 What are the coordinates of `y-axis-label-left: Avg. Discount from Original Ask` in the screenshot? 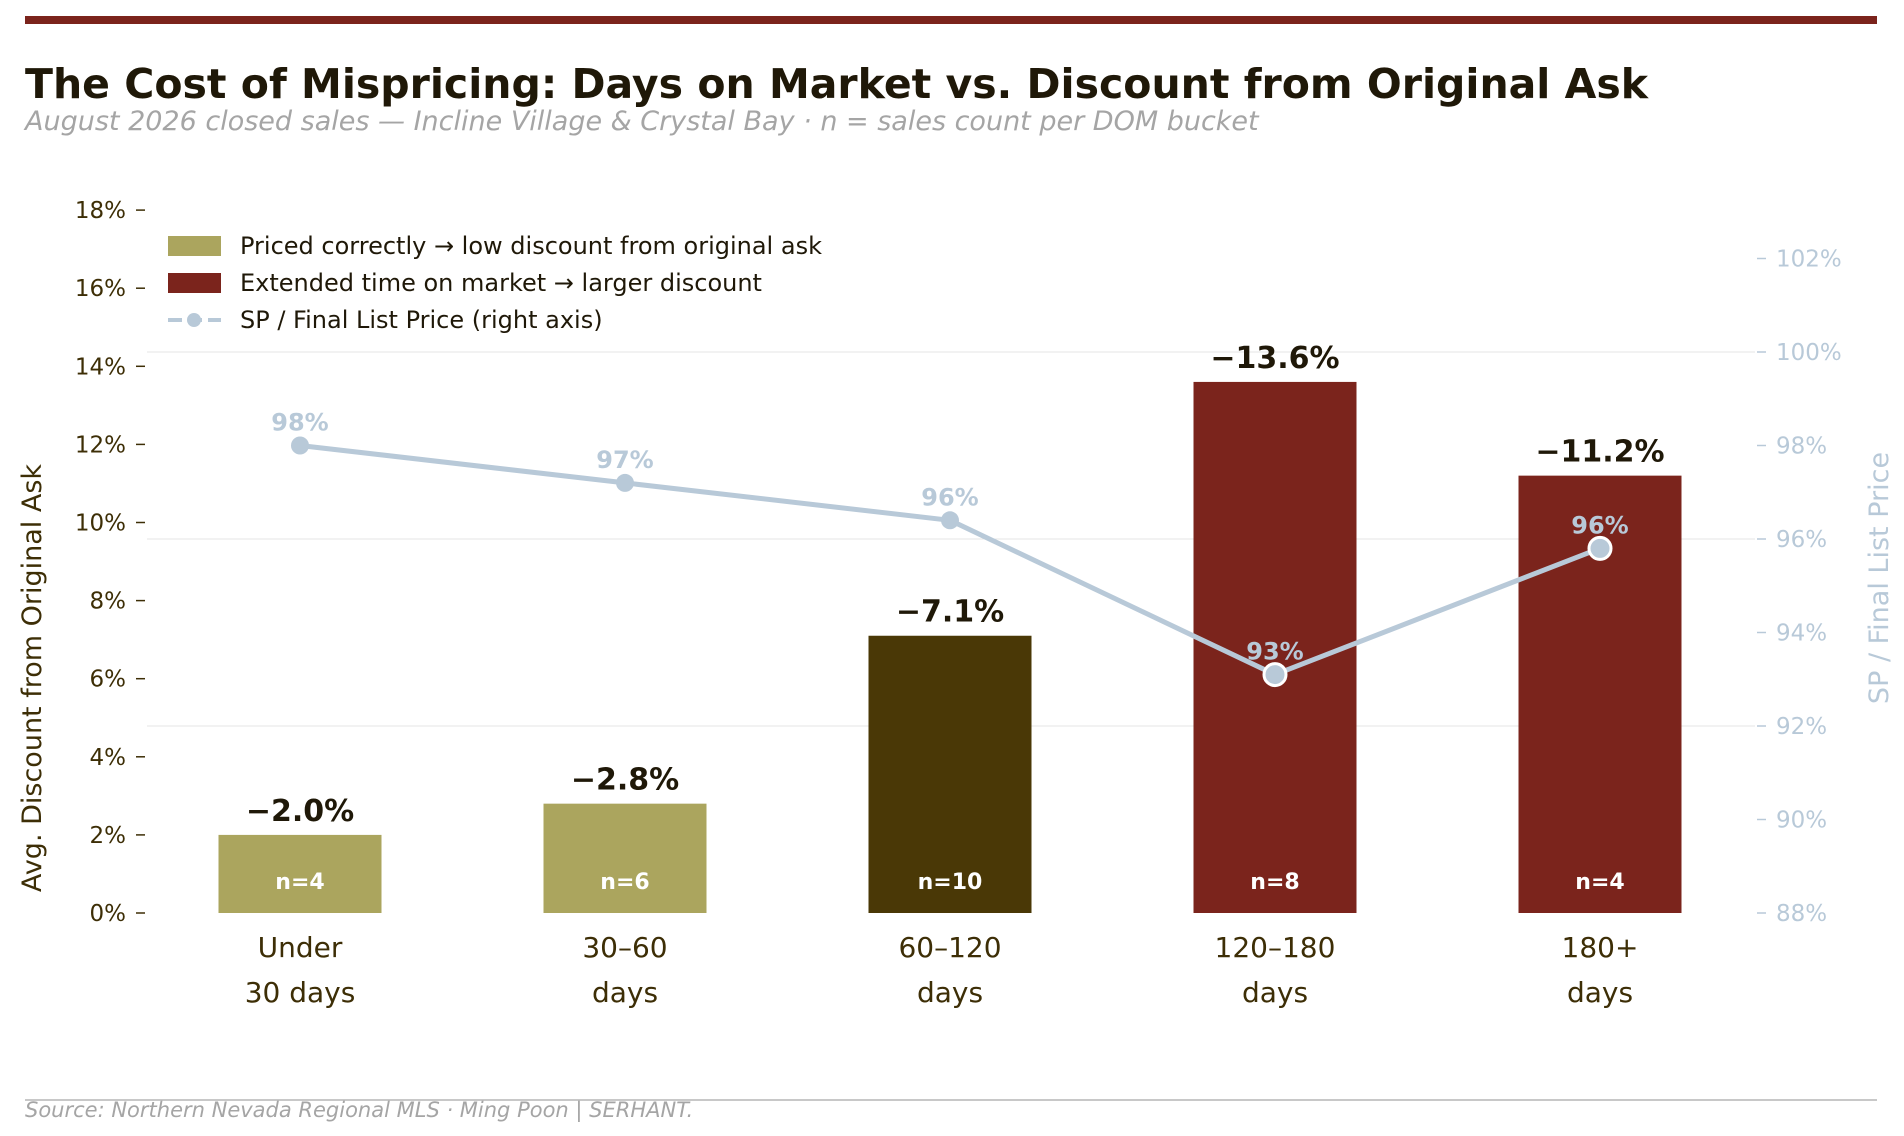 It's located at (32, 678).